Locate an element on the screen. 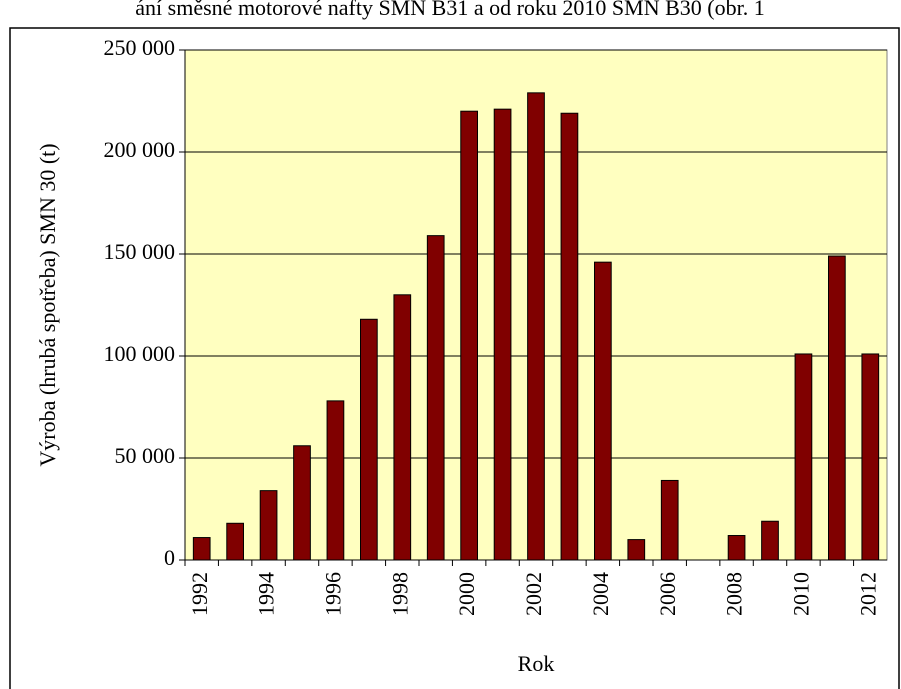  y-tick-label: 100 000 is located at coordinates (140, 353).